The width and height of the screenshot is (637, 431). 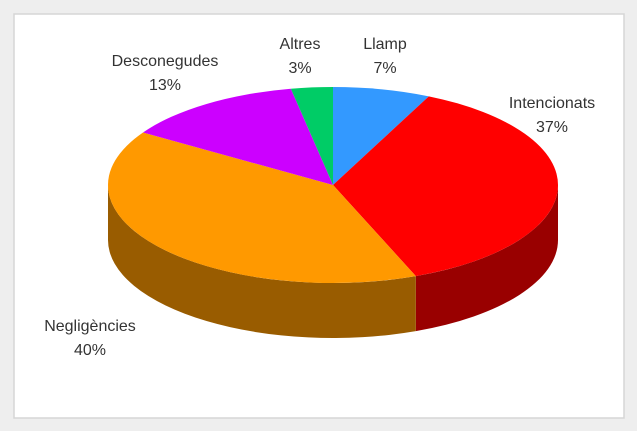 I want to click on slice-value-label: 13%, so click(x=165, y=85).